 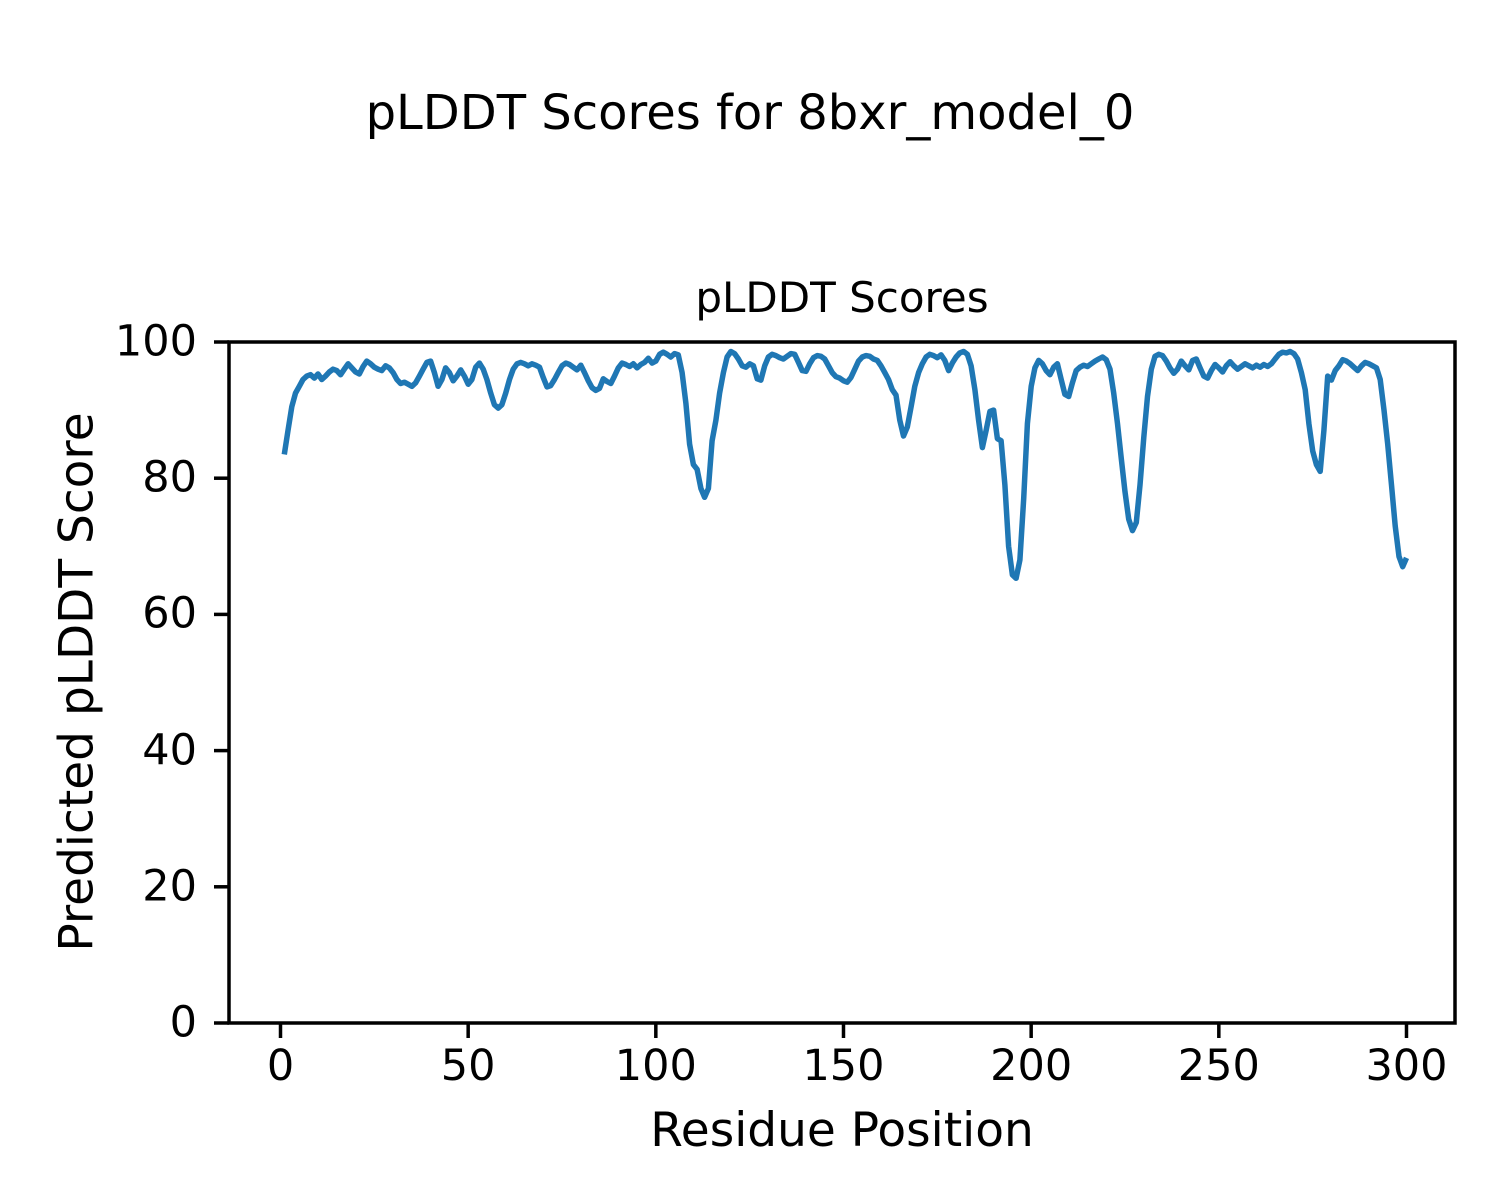 I want to click on figure-title: pLDDT Scores for 8bxr_model_0, so click(x=750, y=113).